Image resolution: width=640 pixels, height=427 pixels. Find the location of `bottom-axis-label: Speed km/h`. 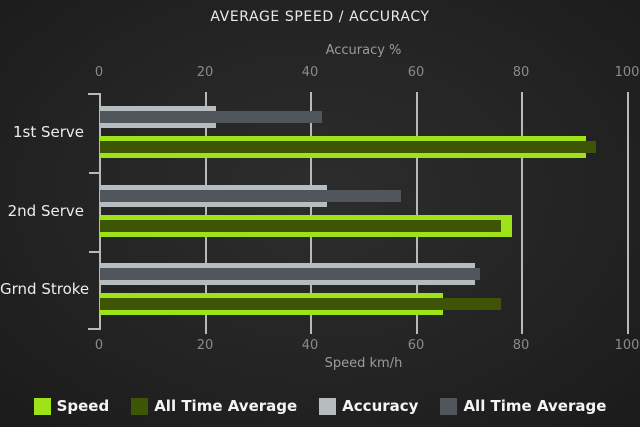

bottom-axis-label: Speed km/h is located at coordinates (363, 363).